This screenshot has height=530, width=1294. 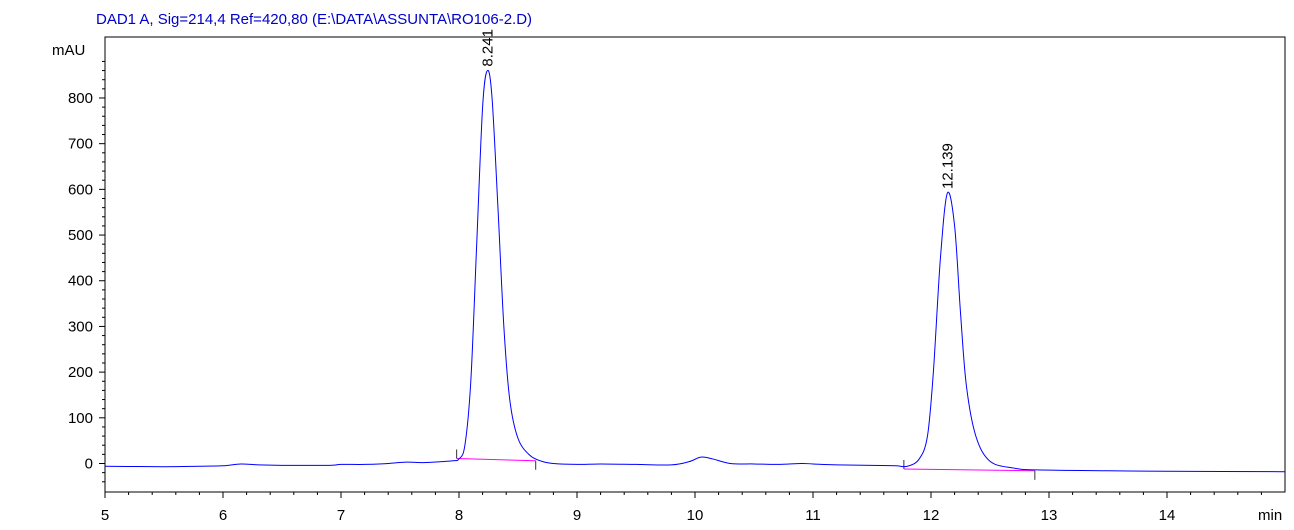 I want to click on y-tick-label: 0, so click(x=89, y=464).